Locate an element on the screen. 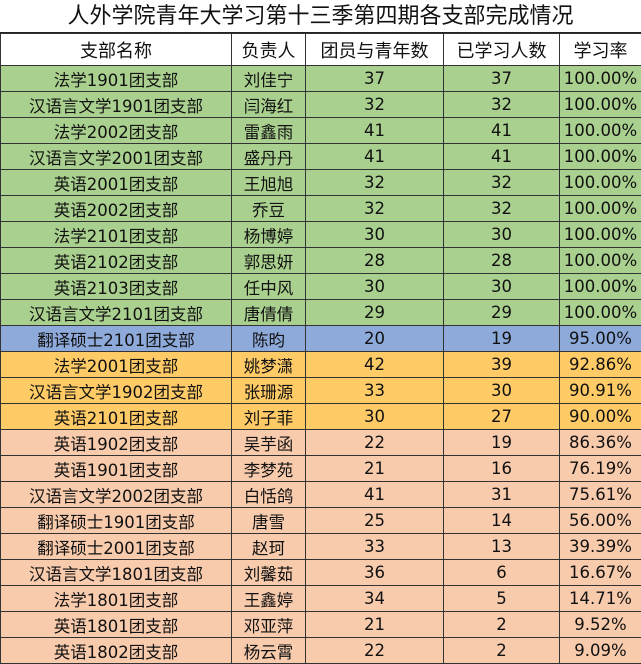 This screenshot has width=641, height=664. studied-cell: 28 is located at coordinates (502, 261).